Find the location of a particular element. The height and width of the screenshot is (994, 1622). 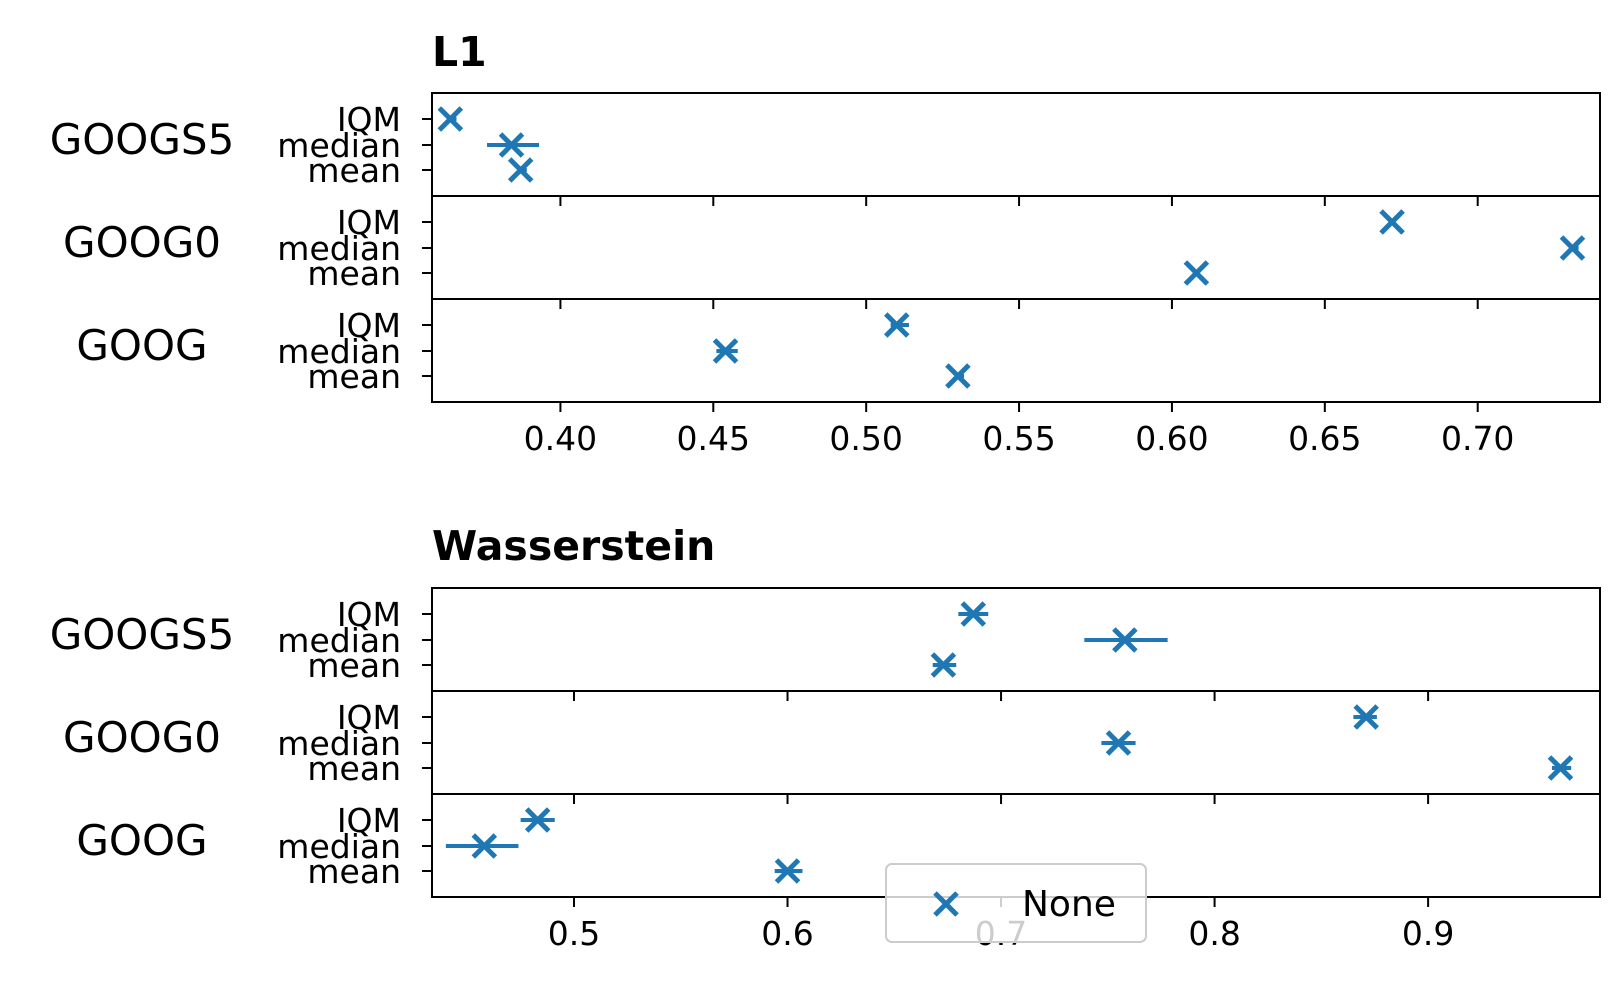

x-tick-label: 0.8 is located at coordinates (1214, 933).